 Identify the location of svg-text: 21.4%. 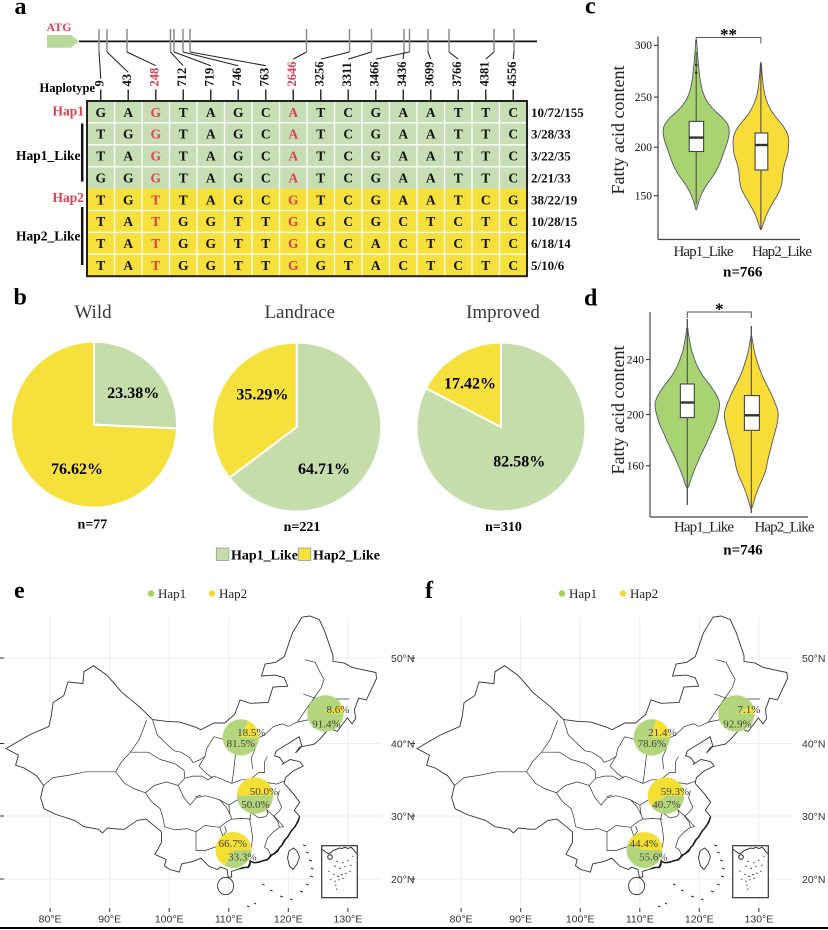
(662, 733).